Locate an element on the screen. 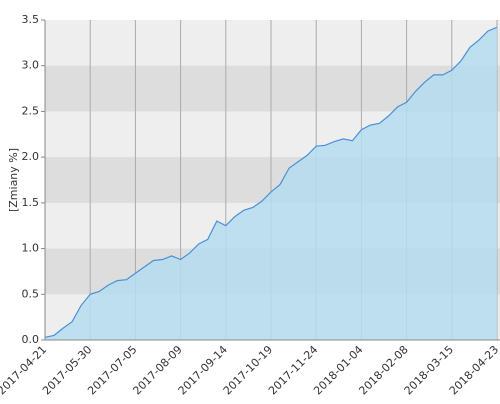 Image resolution: width=500 pixels, height=404 pixels. y-tick-label: 3.0 is located at coordinates (31, 65).